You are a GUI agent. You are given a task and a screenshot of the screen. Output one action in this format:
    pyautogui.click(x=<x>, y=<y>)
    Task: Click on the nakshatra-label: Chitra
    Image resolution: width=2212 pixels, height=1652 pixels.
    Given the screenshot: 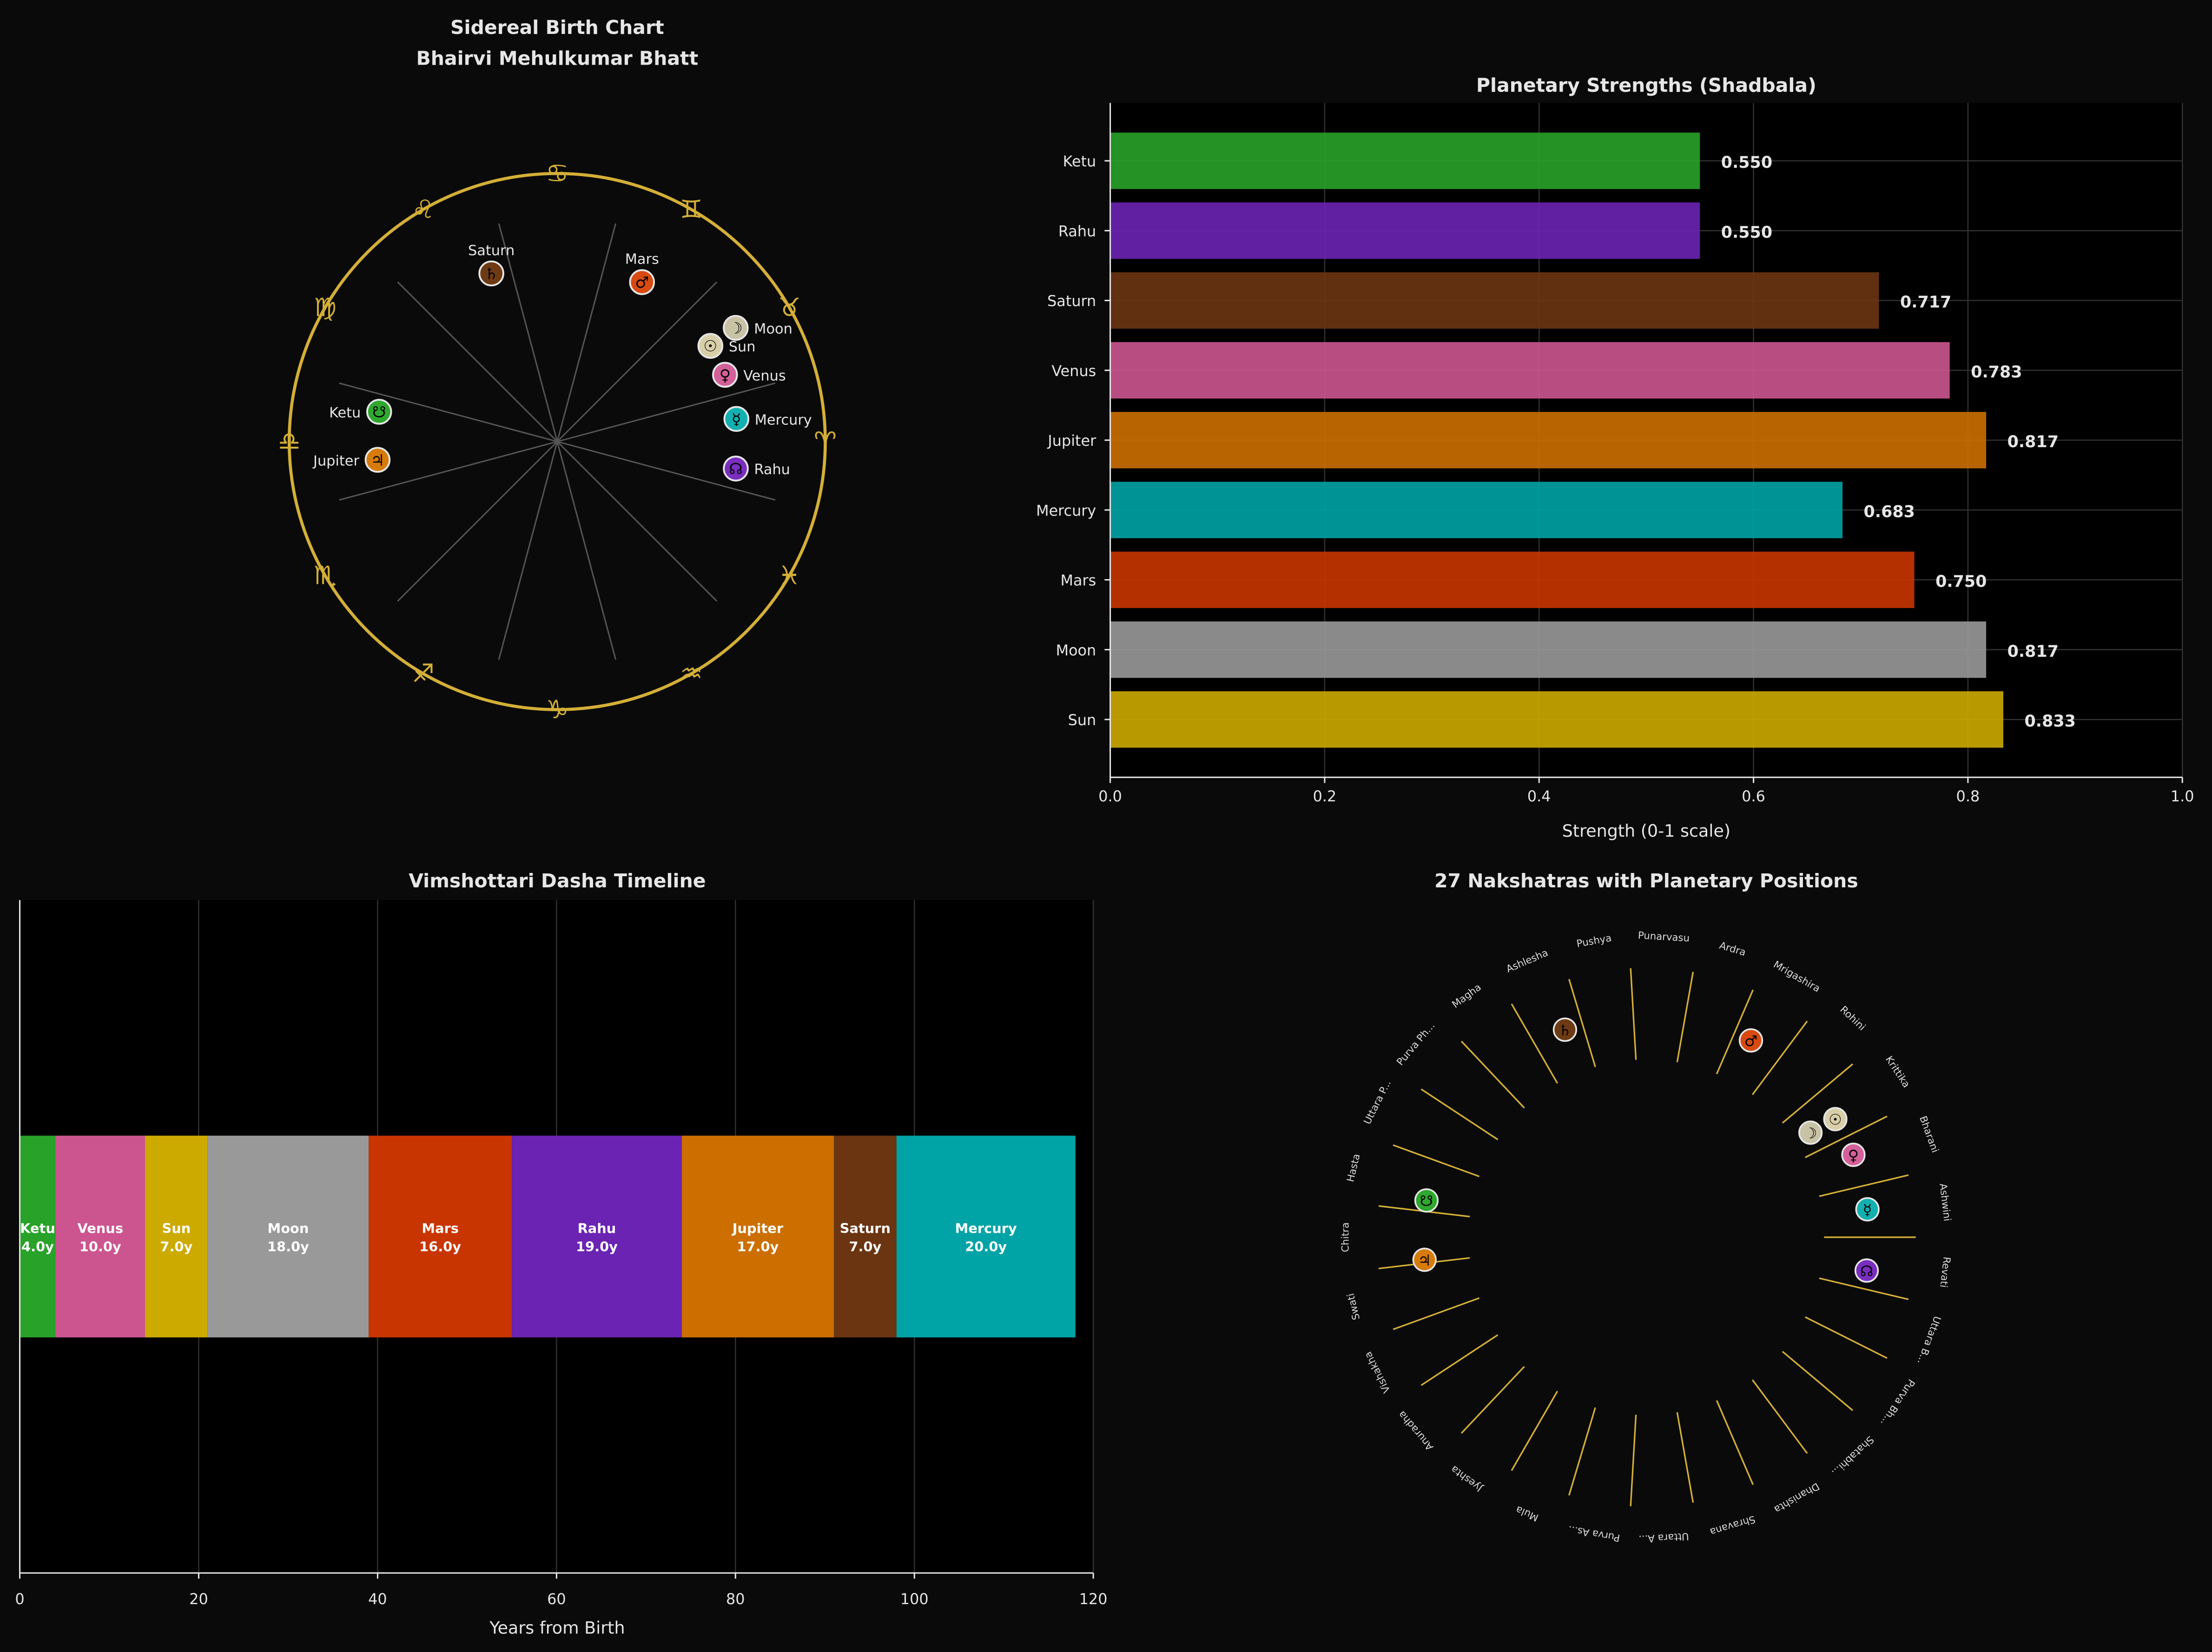 What is the action you would take?
    pyautogui.click(x=1345, y=1237)
    